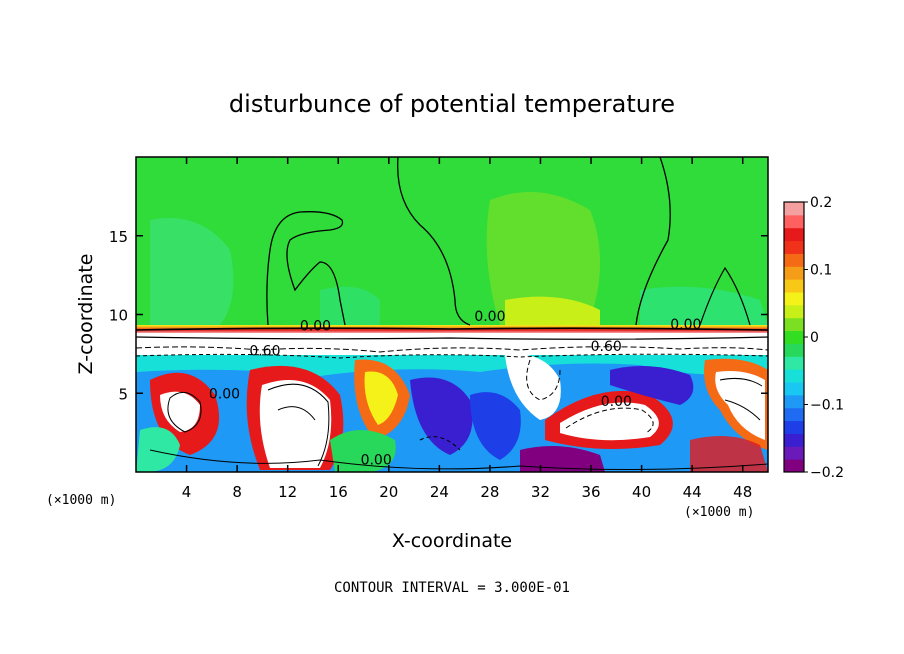 The width and height of the screenshot is (904, 654). I want to click on x-tick-label: 8, so click(237, 492).